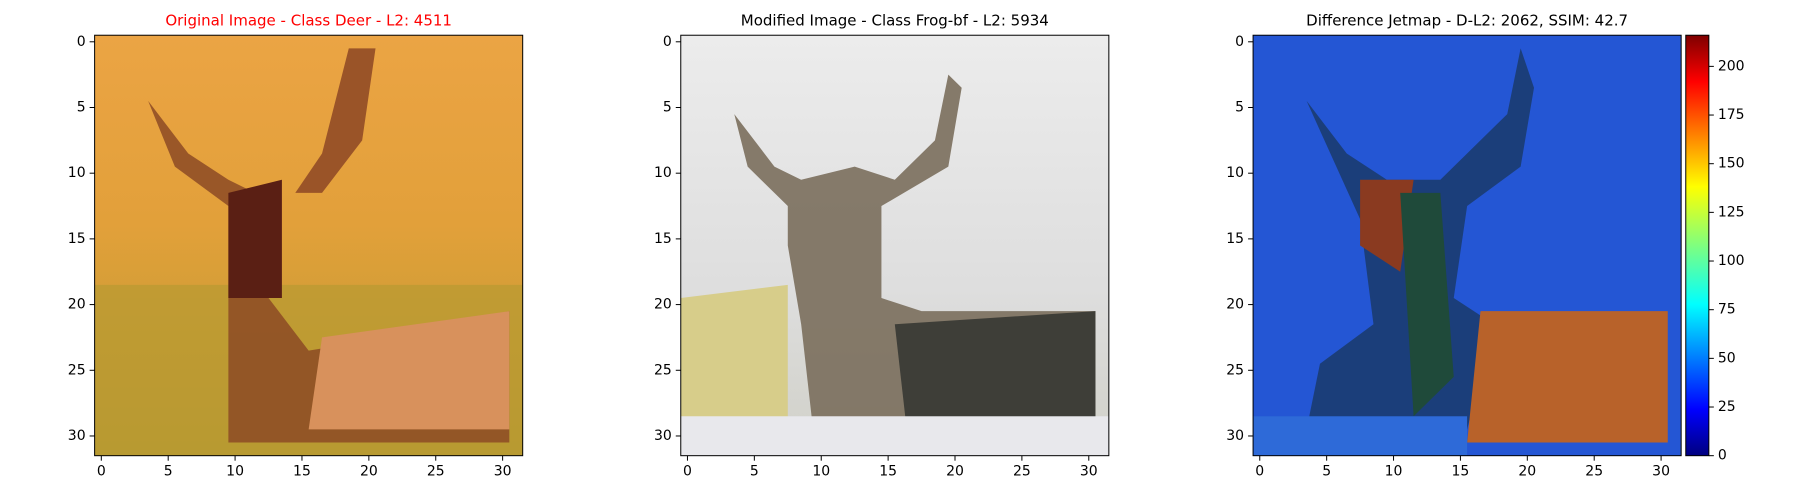  Describe the element at coordinates (1727, 407) in the screenshot. I see `colorbar-tick-label: 25` at that location.